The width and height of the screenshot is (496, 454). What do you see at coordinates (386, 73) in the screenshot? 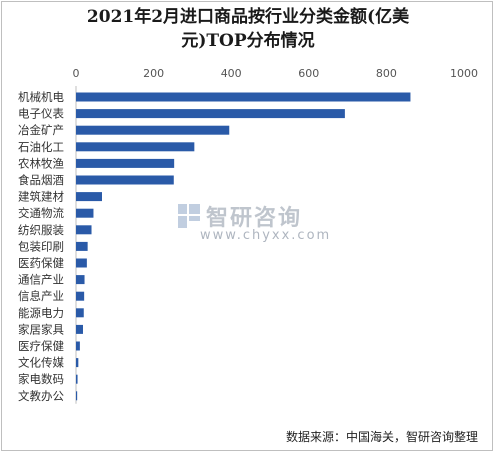
I see `x-tick-label: 800` at bounding box center [386, 73].